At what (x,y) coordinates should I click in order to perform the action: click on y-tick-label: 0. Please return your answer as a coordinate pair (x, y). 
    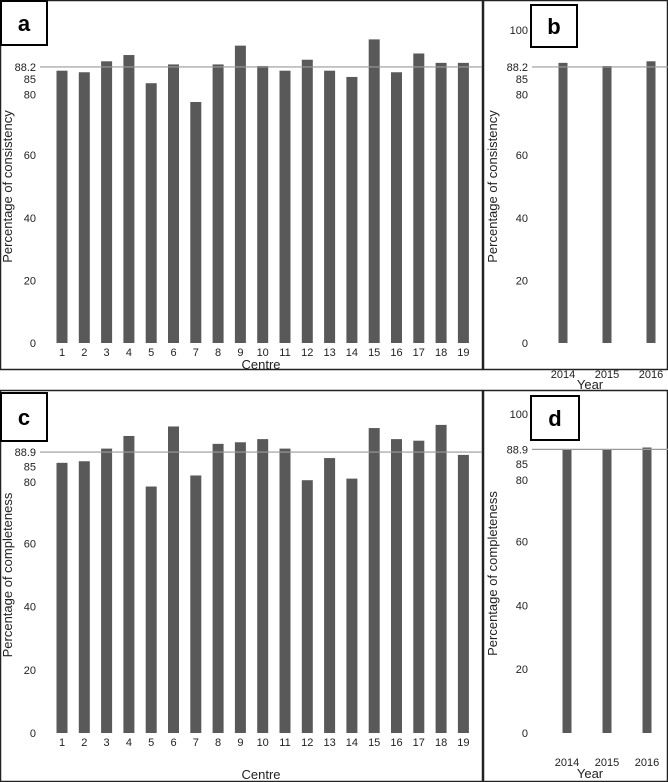
    Looking at the image, I should click on (525, 344).